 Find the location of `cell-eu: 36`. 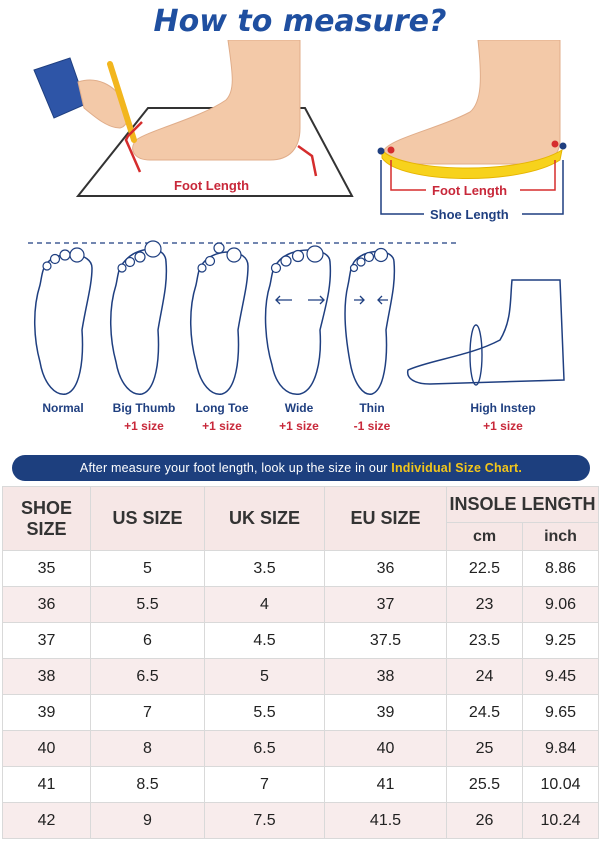

cell-eu: 36 is located at coordinates (385, 568).